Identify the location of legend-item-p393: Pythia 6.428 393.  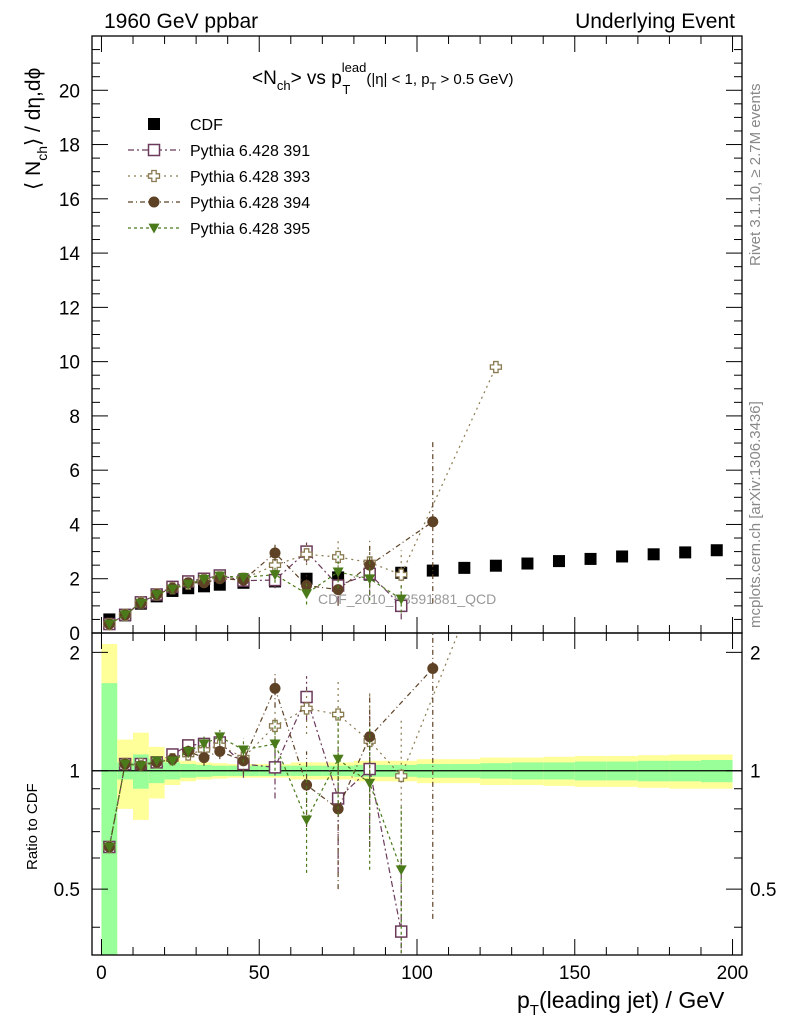
(219, 177).